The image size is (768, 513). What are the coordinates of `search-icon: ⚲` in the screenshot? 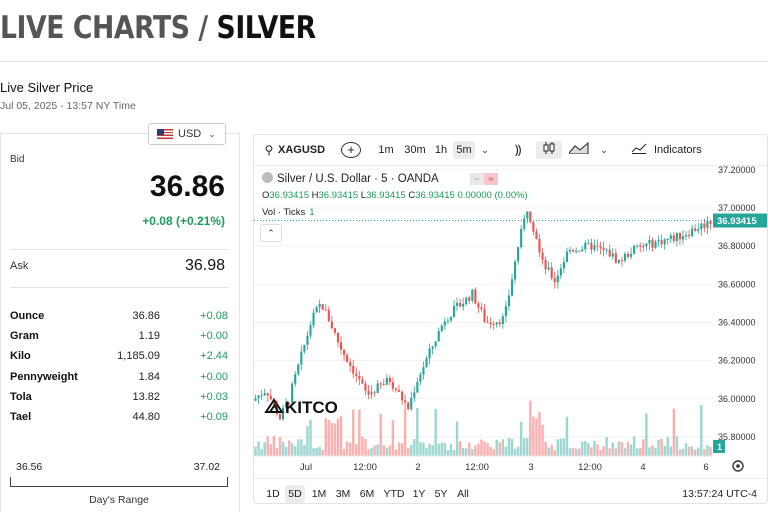 It's located at (269, 150).